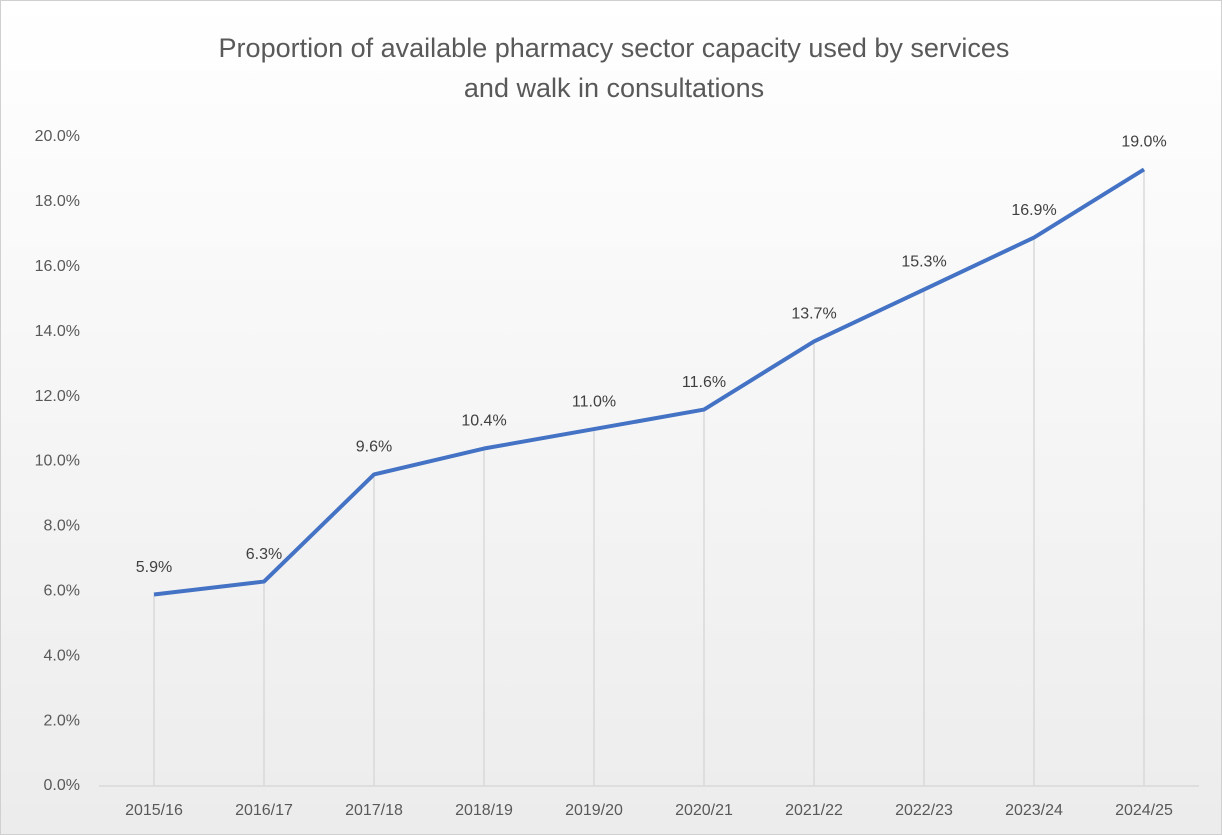  What do you see at coordinates (594, 401) in the screenshot?
I see `data-label: 11.0%` at bounding box center [594, 401].